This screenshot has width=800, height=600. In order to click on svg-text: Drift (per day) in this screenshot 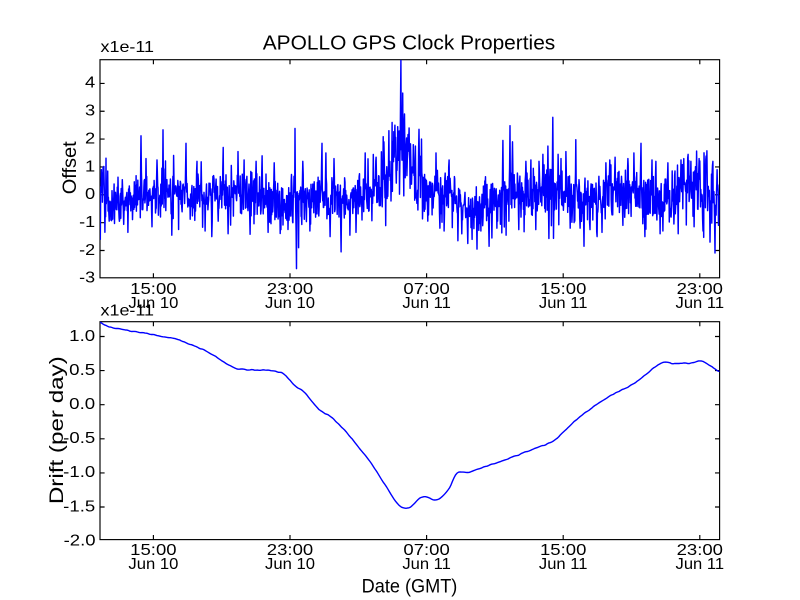, I will do `click(57, 430)`.